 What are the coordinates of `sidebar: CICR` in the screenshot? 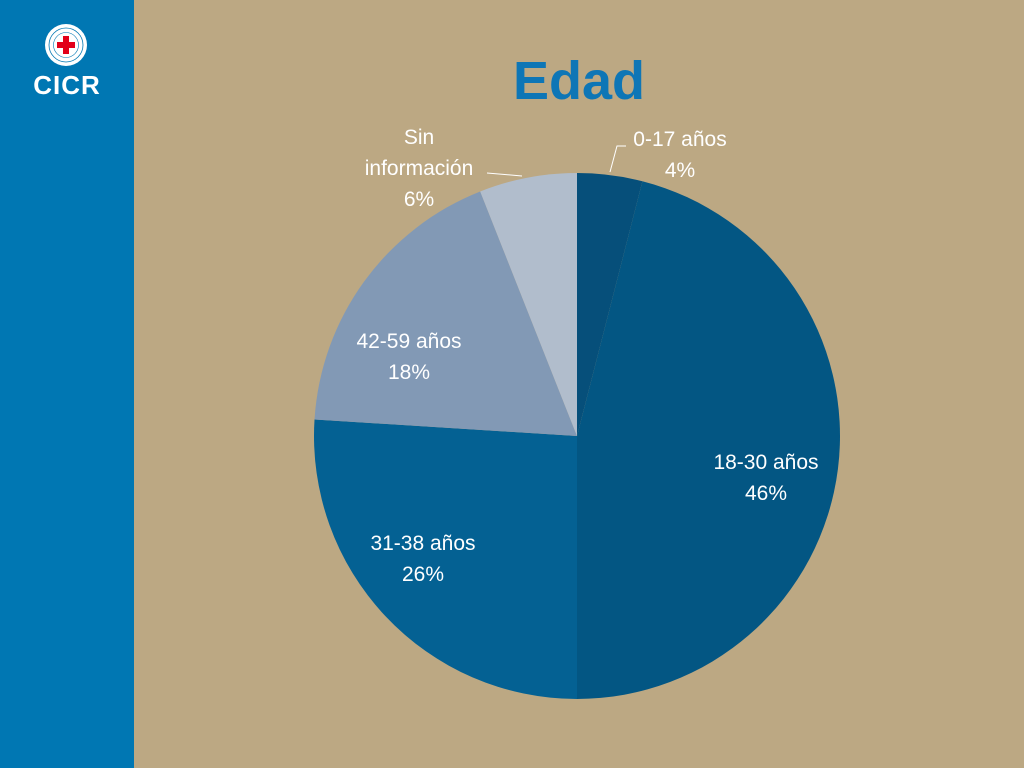 It's located at (67, 384).